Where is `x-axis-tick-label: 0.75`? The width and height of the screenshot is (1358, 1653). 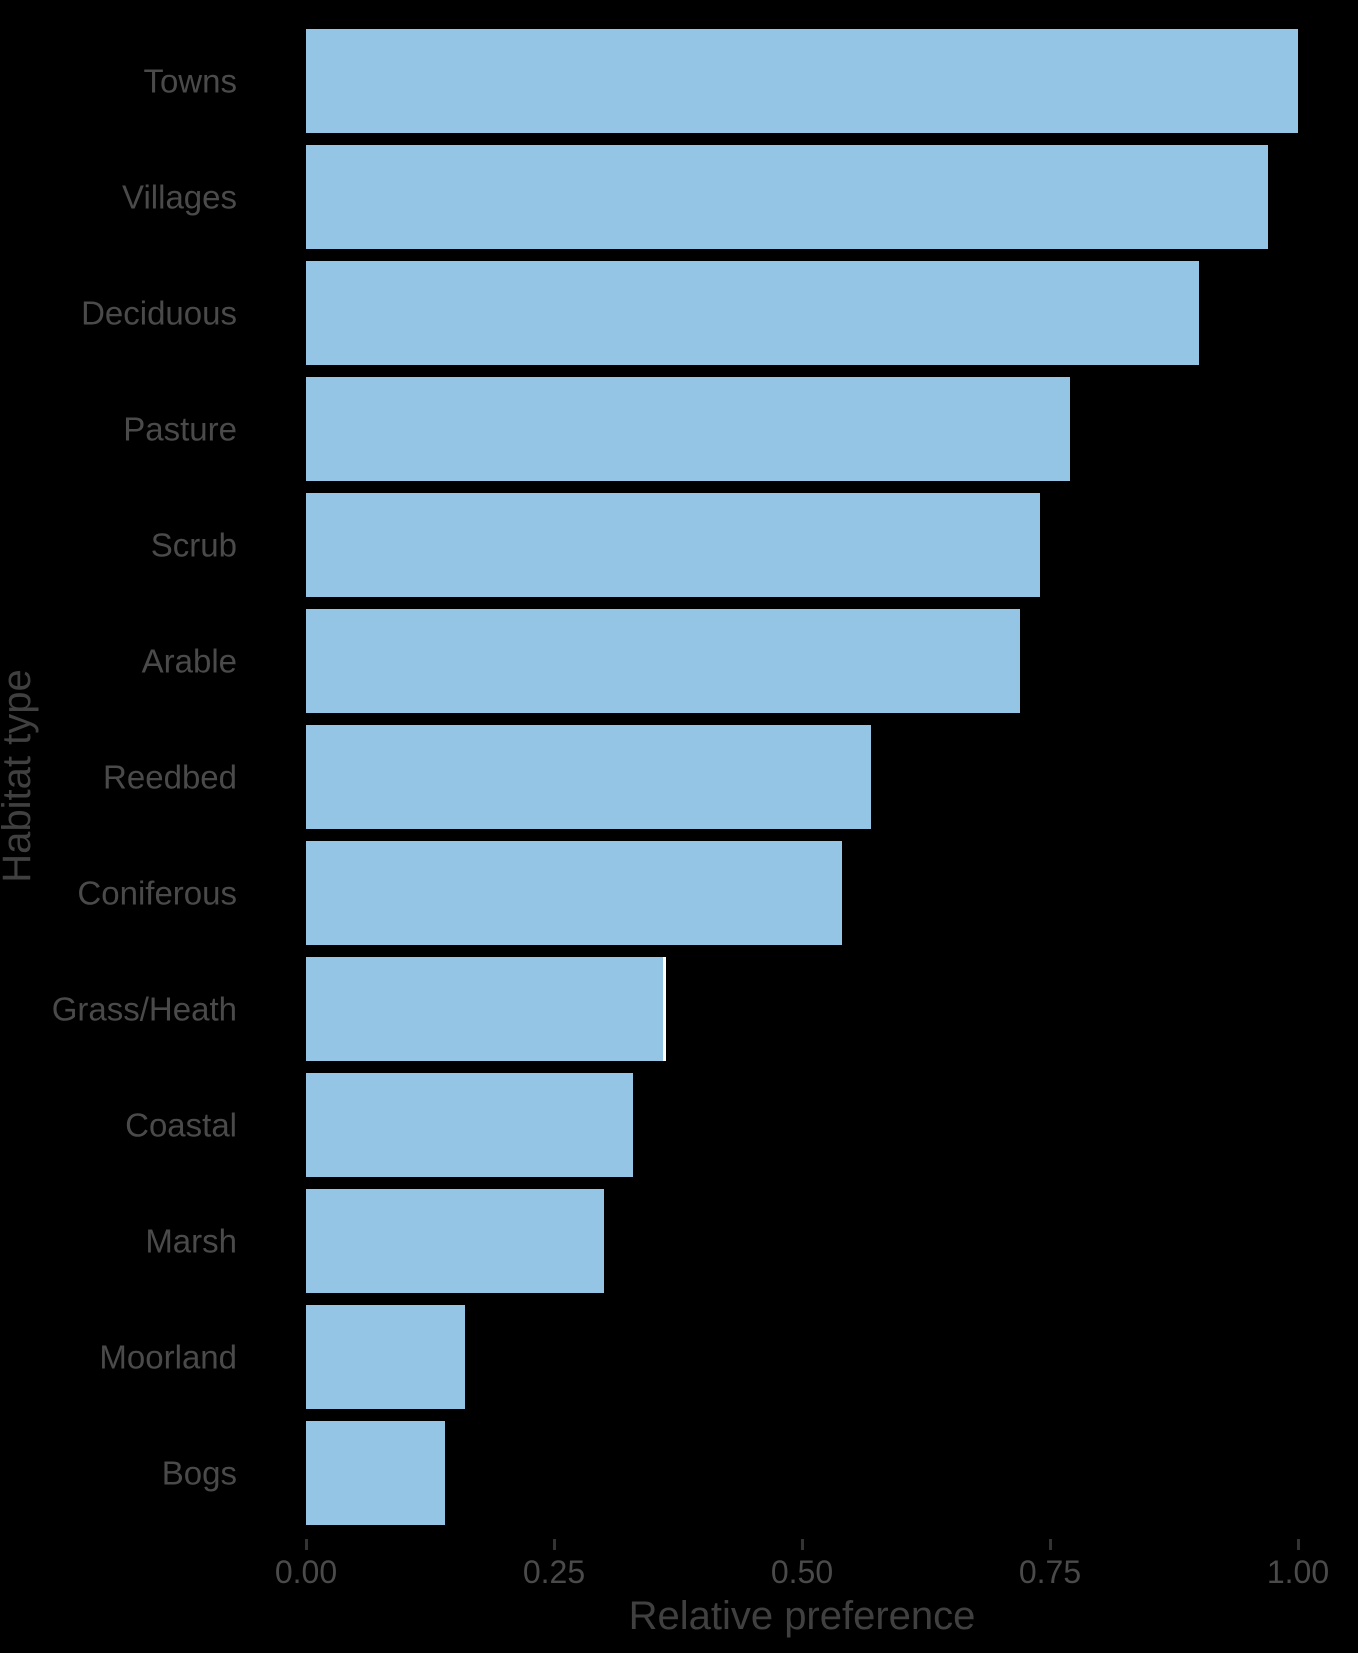
x-axis-tick-label: 0.75 is located at coordinates (1050, 1572).